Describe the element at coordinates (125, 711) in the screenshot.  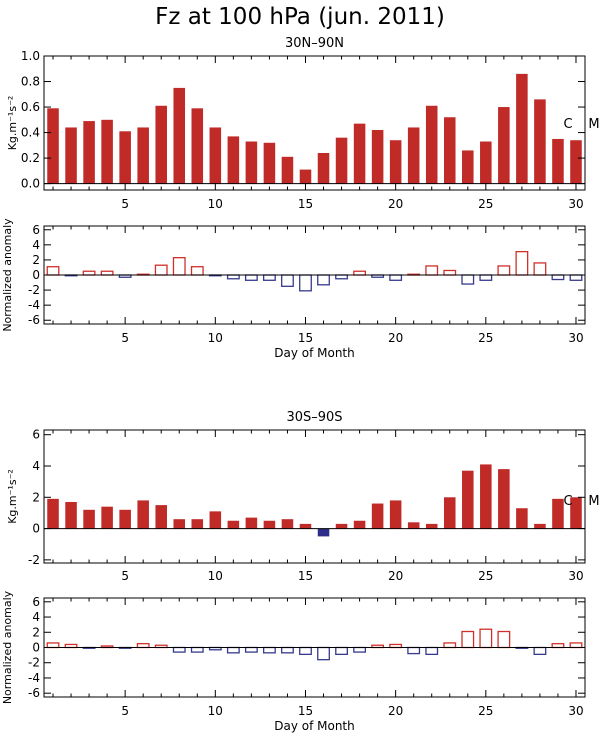
I see `x-tick-label: 5` at that location.